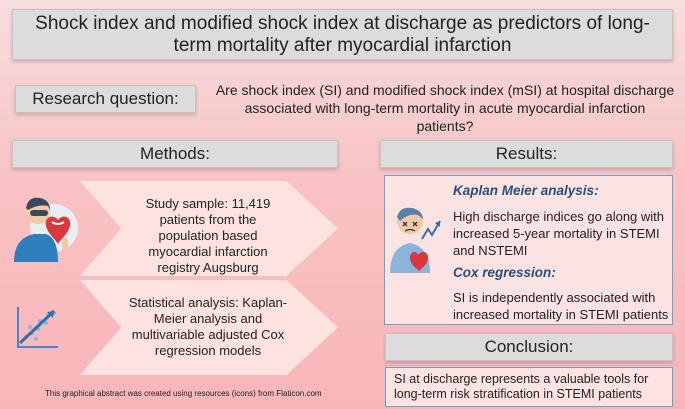 The width and height of the screenshot is (685, 409). I want to click on study-sample-chevron, so click(209, 228).